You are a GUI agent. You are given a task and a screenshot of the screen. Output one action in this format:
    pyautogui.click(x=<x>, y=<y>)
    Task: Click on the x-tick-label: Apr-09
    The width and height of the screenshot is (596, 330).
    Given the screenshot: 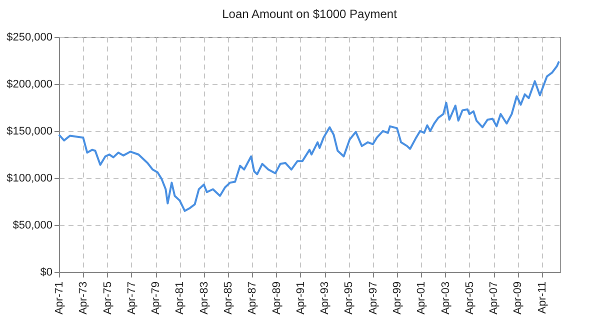 What is the action you would take?
    pyautogui.click(x=518, y=298)
    